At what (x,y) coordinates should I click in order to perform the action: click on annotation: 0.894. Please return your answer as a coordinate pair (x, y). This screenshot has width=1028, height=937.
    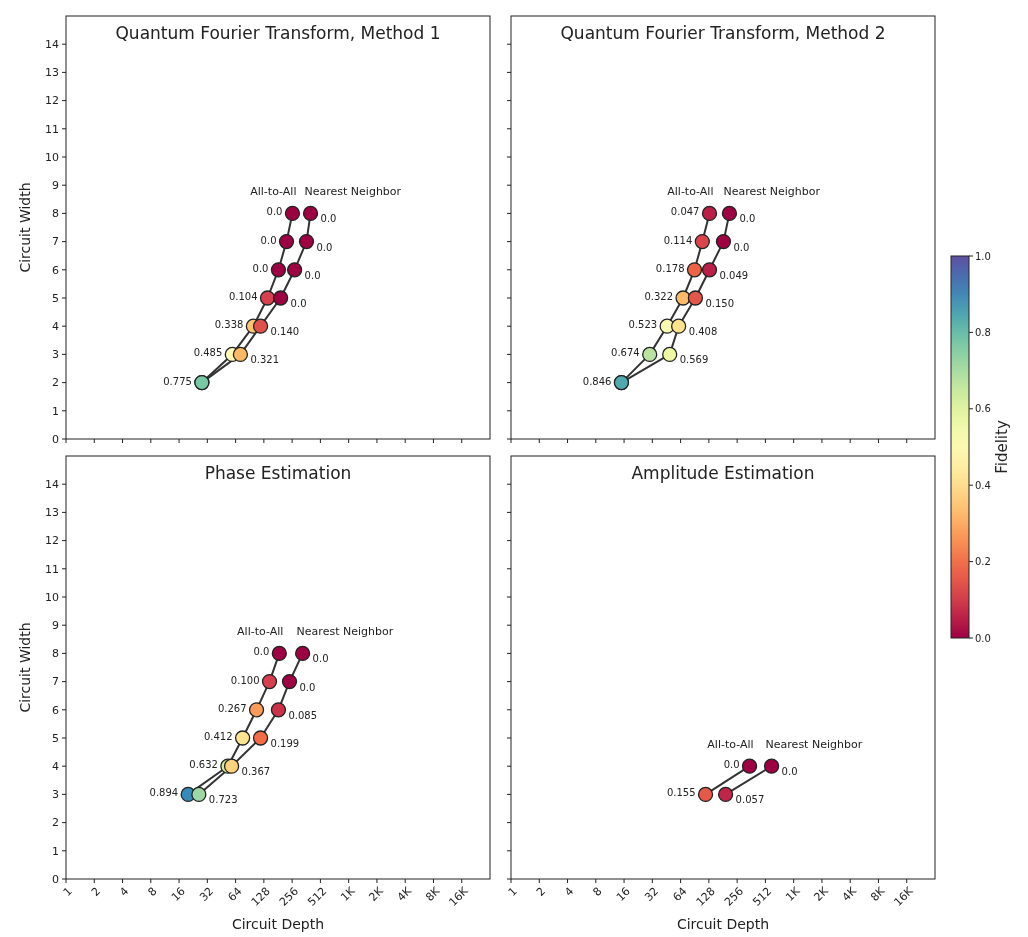
    Looking at the image, I should click on (164, 793).